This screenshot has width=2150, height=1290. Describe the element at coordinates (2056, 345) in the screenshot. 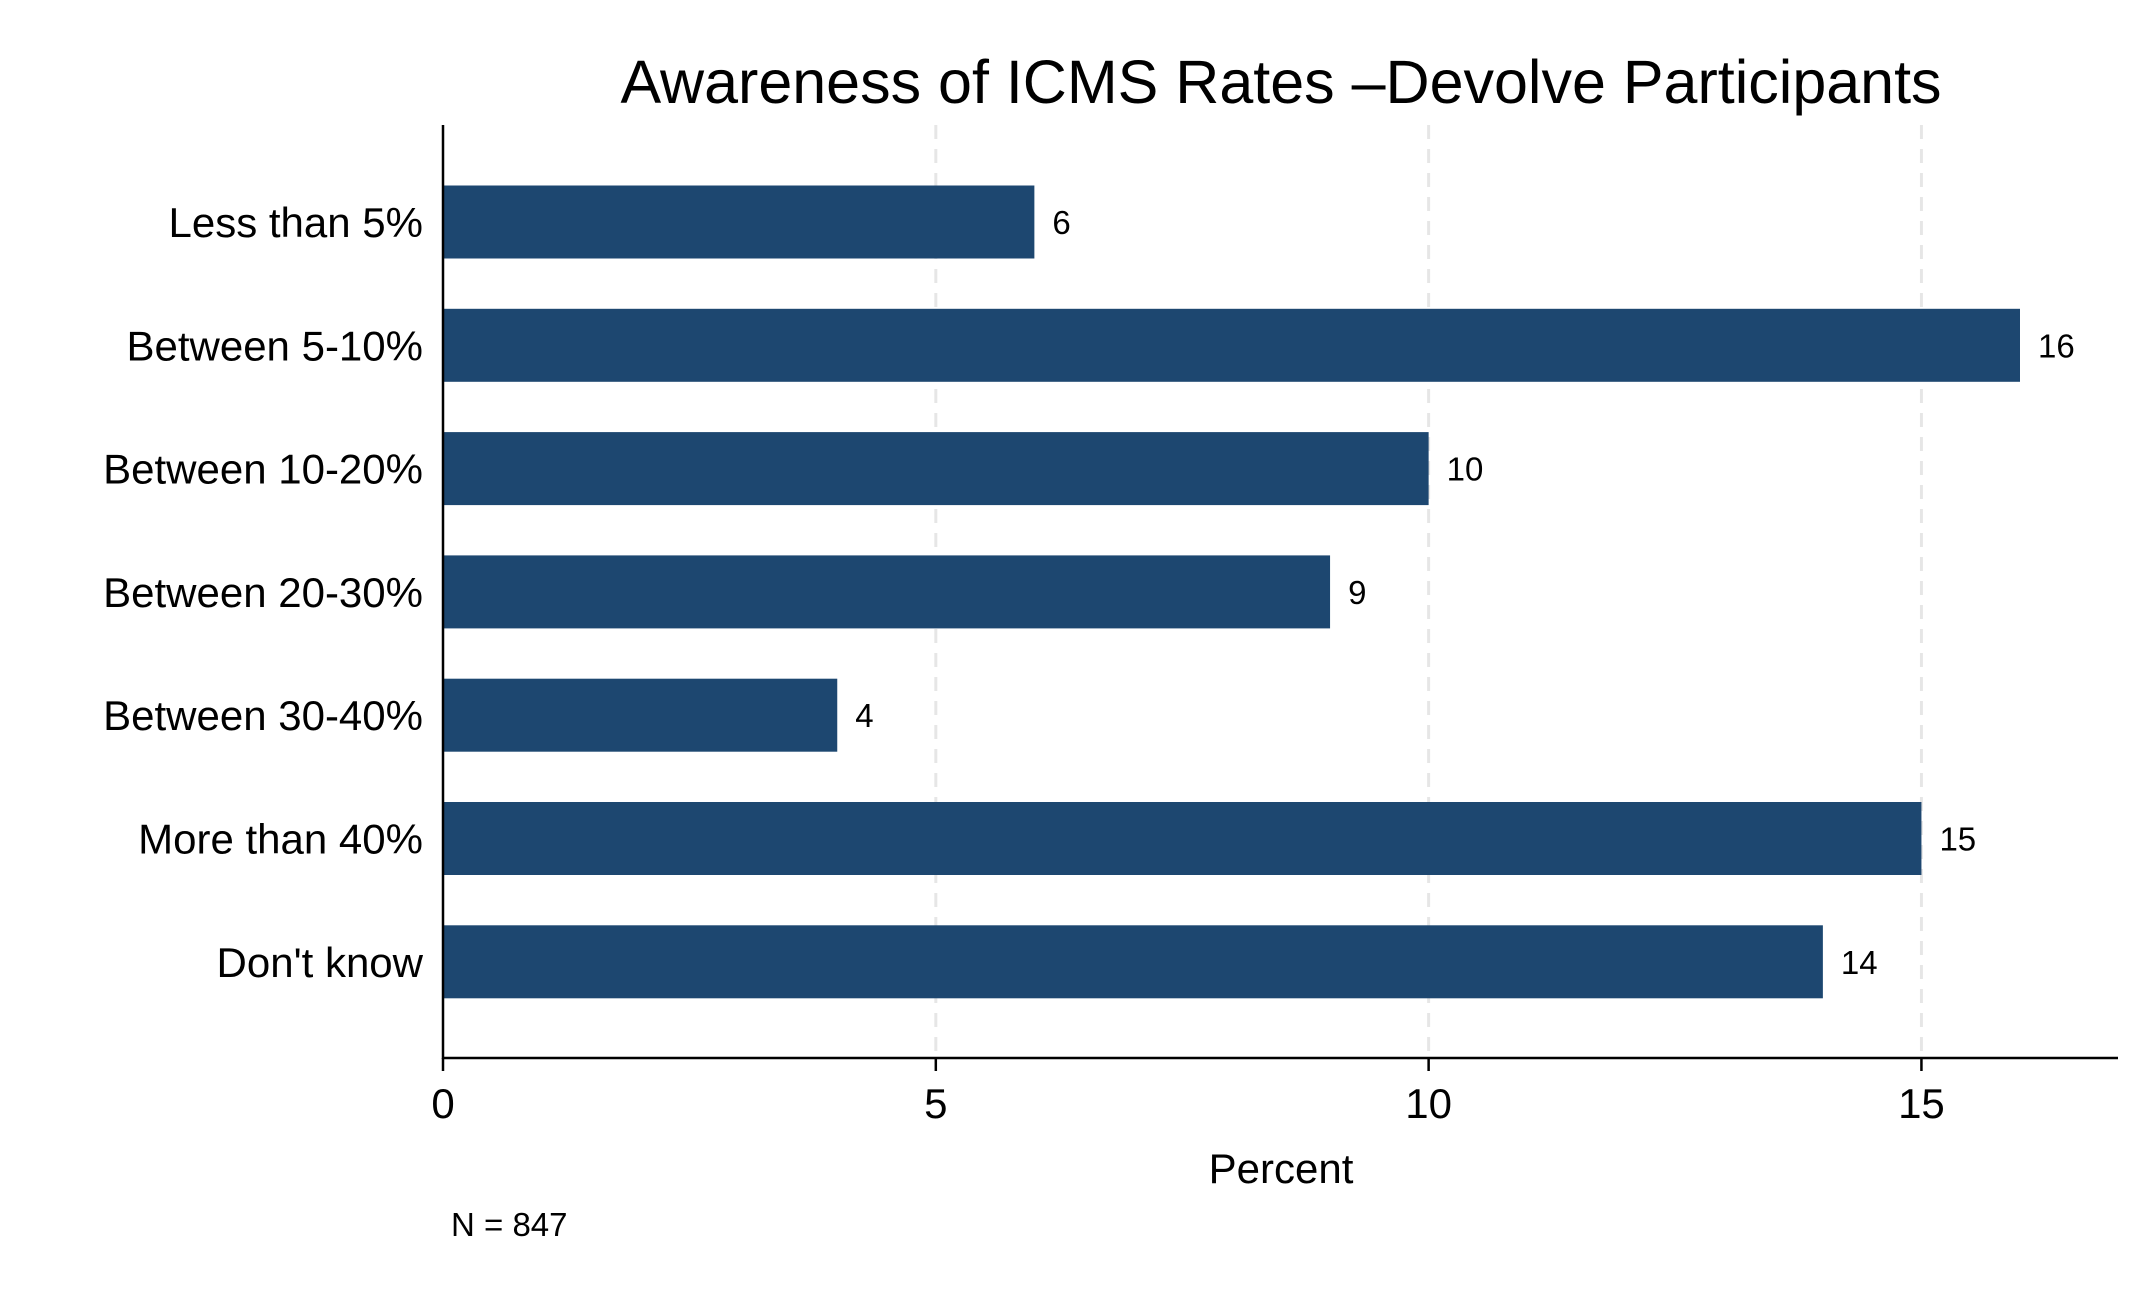

I see `value-label-between-5-10: 16` at that location.